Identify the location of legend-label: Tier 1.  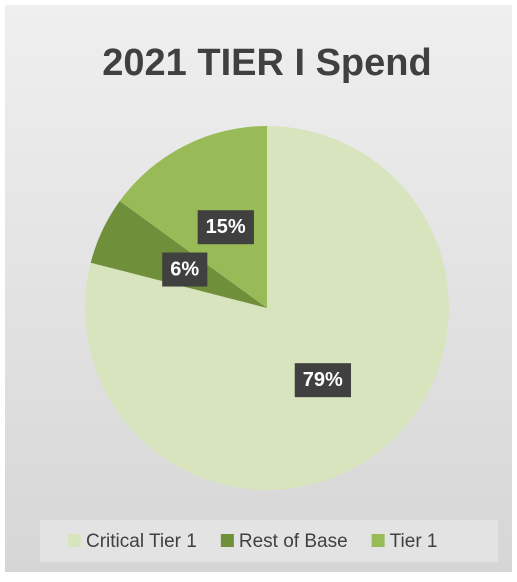
(414, 541).